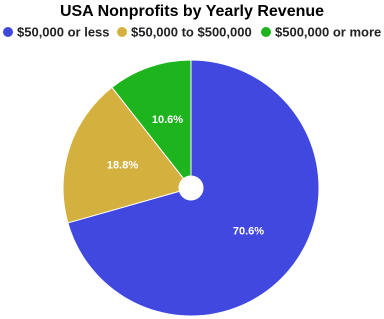  What do you see at coordinates (248, 231) in the screenshot?
I see `data-label: 70.6%` at bounding box center [248, 231].